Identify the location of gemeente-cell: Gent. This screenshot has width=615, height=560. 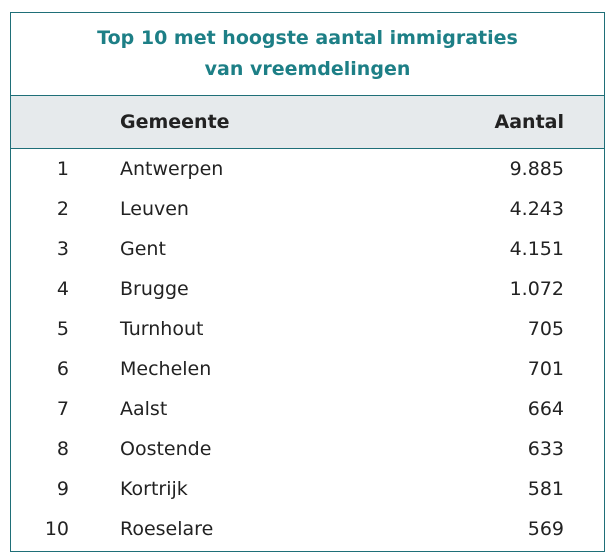
(143, 249).